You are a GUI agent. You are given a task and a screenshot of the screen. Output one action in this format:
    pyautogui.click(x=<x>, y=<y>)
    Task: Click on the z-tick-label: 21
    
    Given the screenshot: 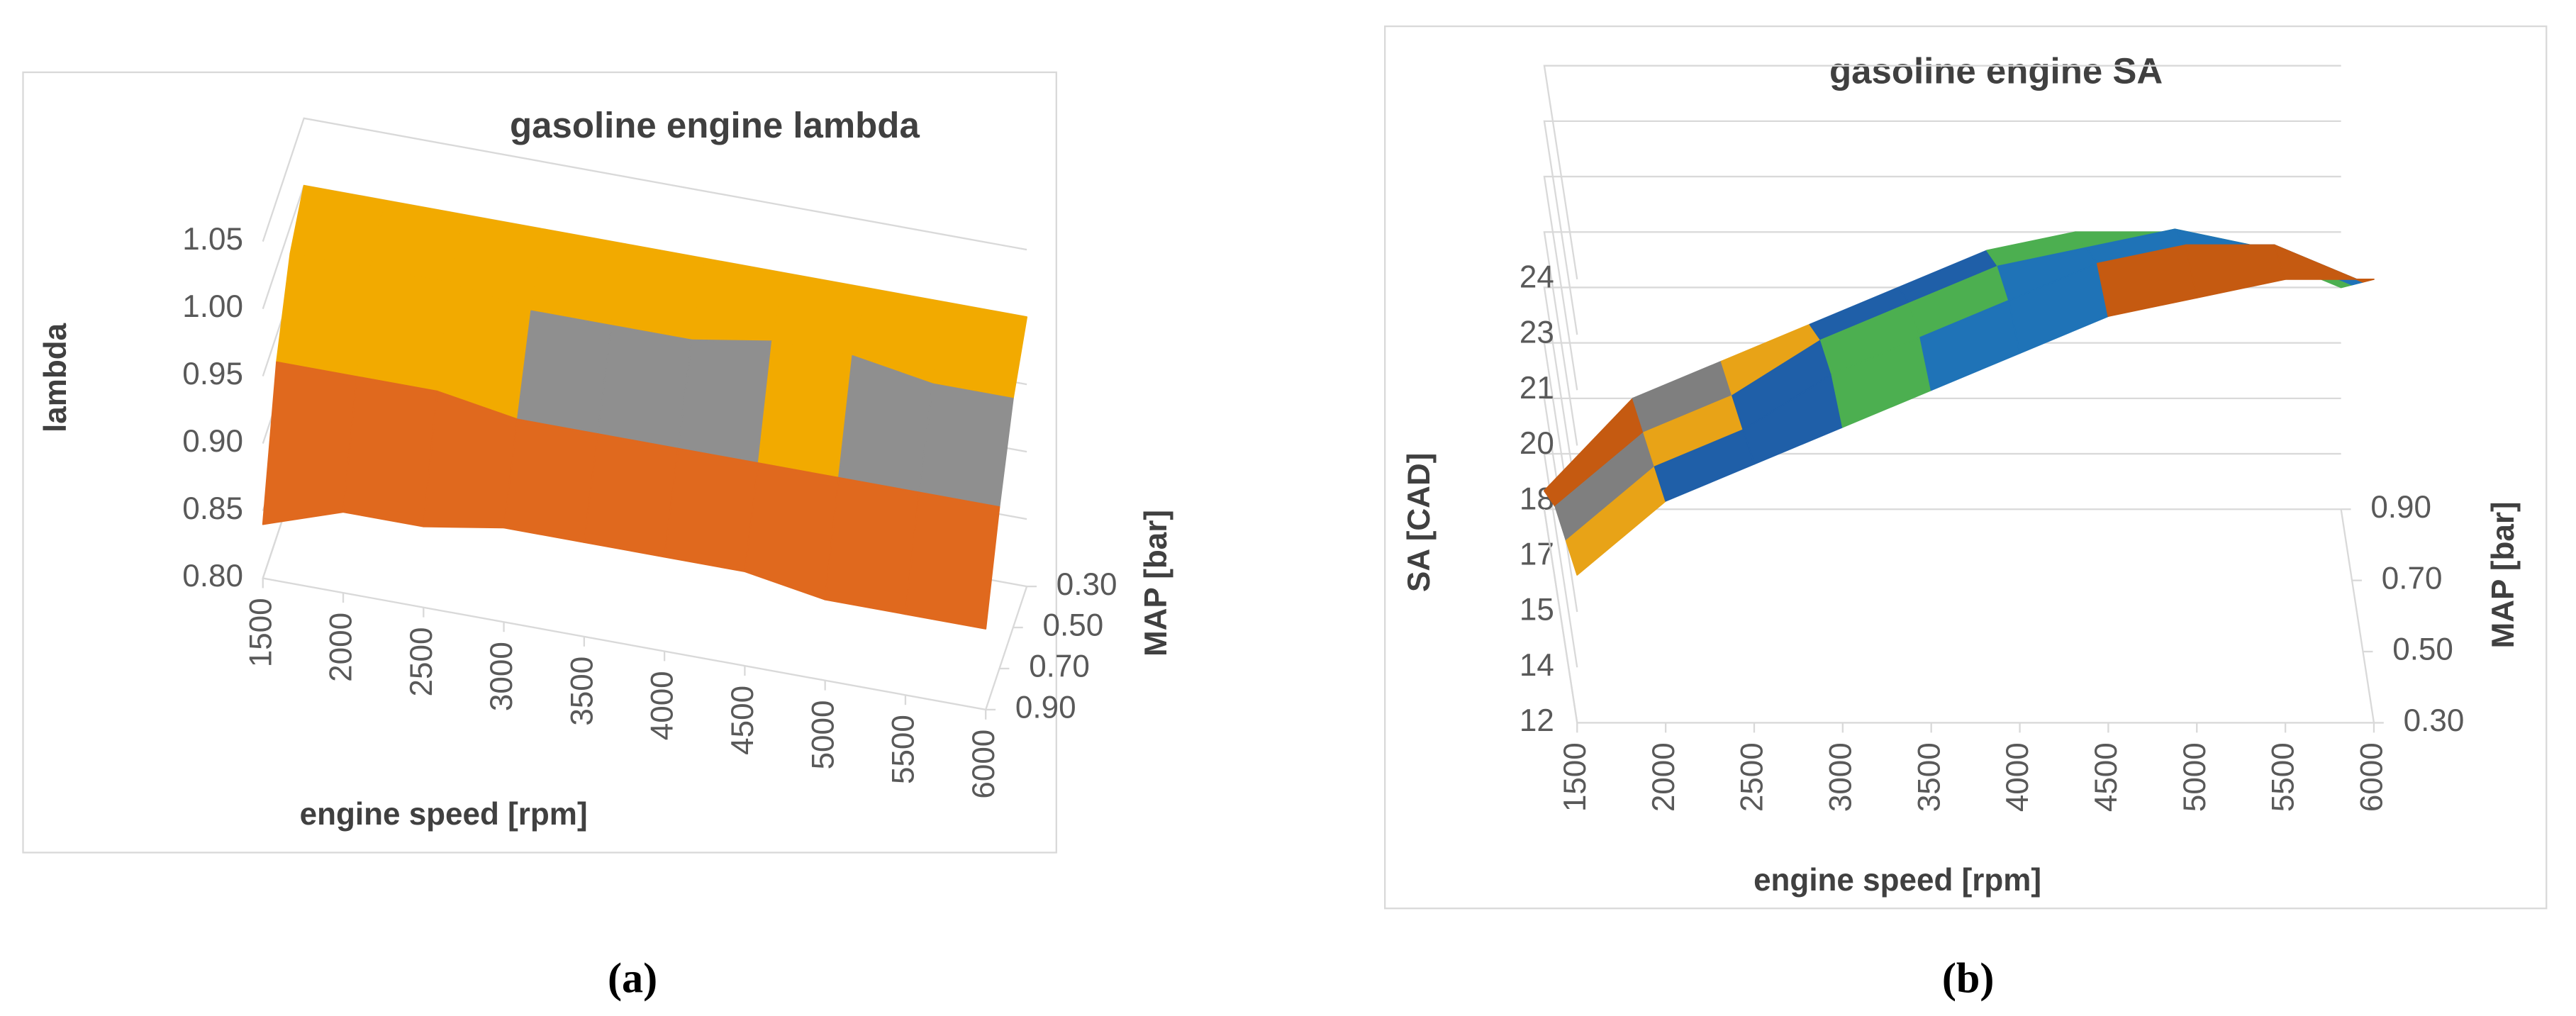 What is the action you would take?
    pyautogui.click(x=1537, y=388)
    